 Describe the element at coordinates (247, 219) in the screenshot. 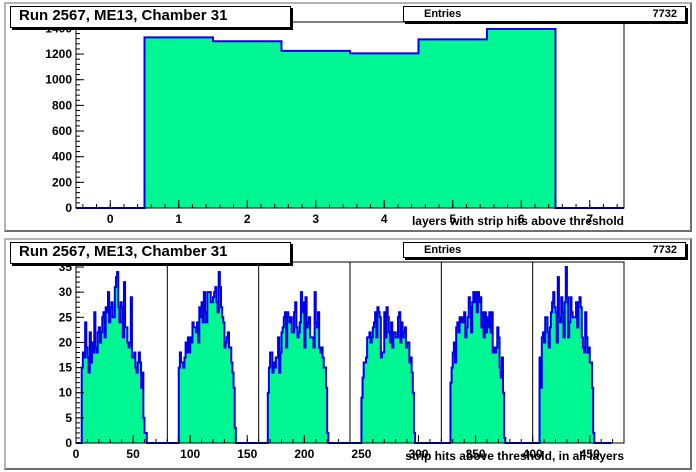

I see `x-tick-label: 2` at that location.